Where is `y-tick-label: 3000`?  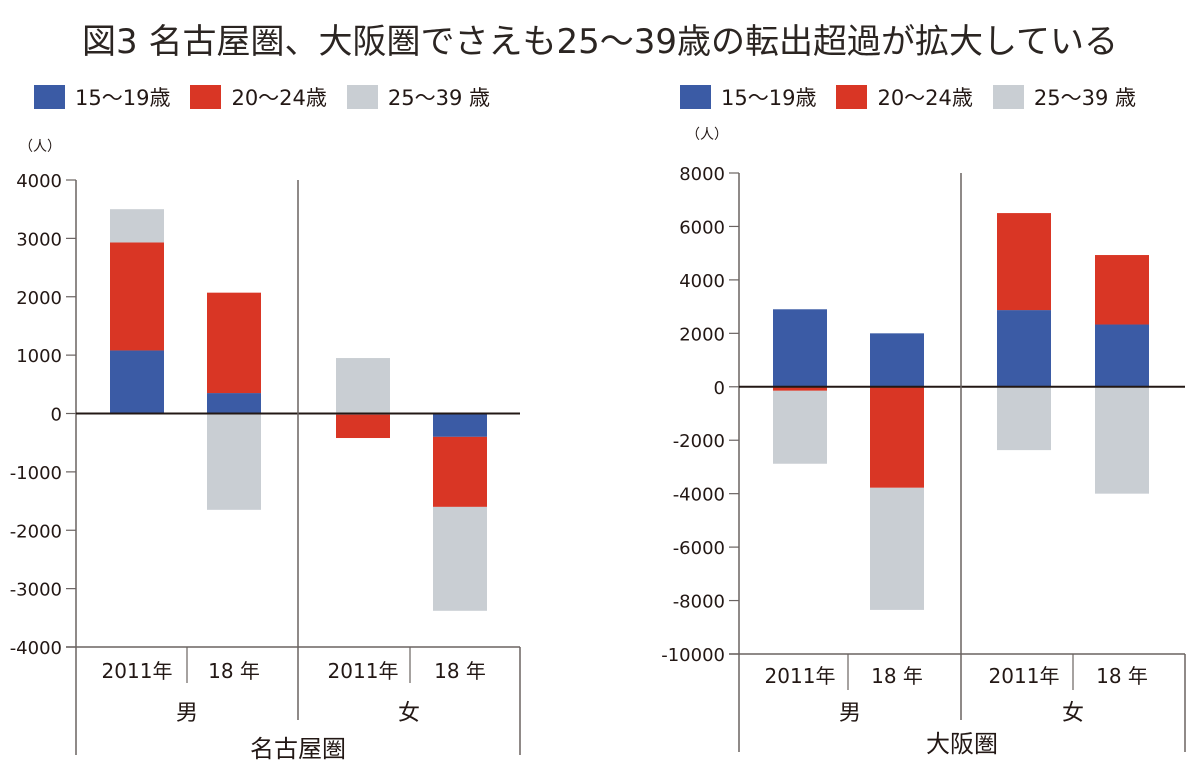 y-tick-label: 3000 is located at coordinates (39, 239).